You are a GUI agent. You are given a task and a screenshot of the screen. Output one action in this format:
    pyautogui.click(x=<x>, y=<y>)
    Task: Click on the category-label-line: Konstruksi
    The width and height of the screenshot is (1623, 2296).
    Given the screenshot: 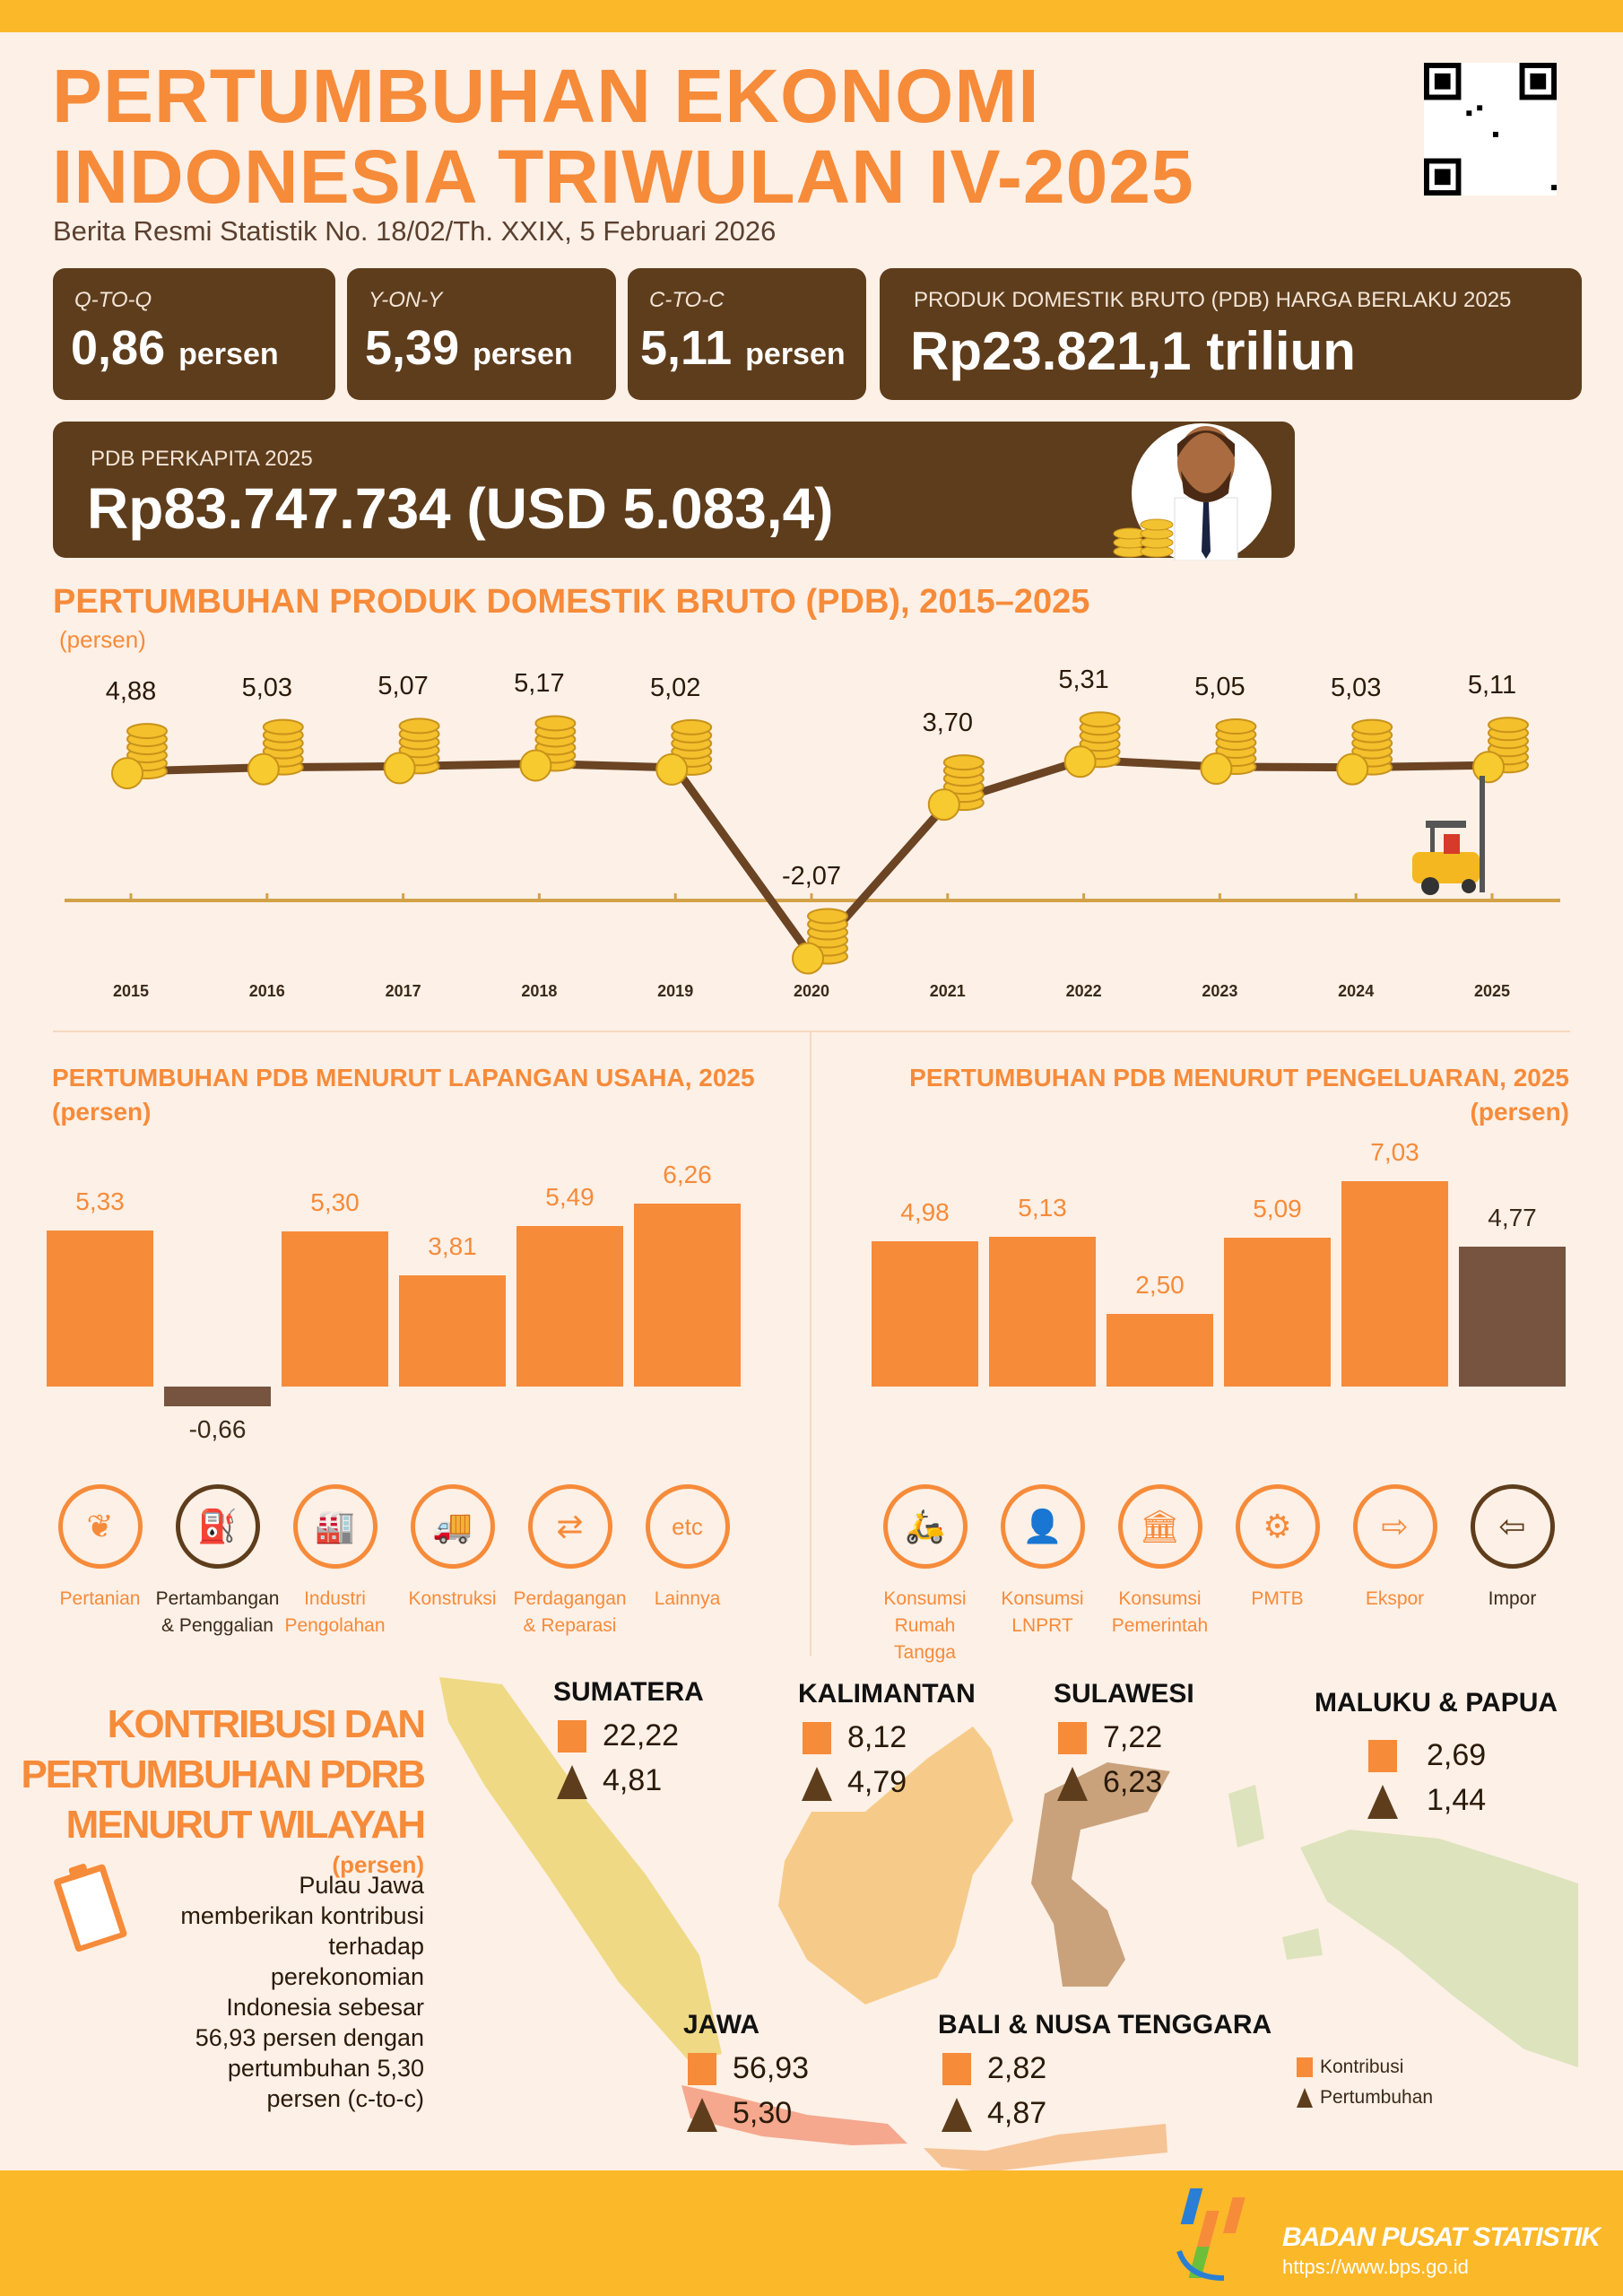 What is the action you would take?
    pyautogui.click(x=452, y=1598)
    